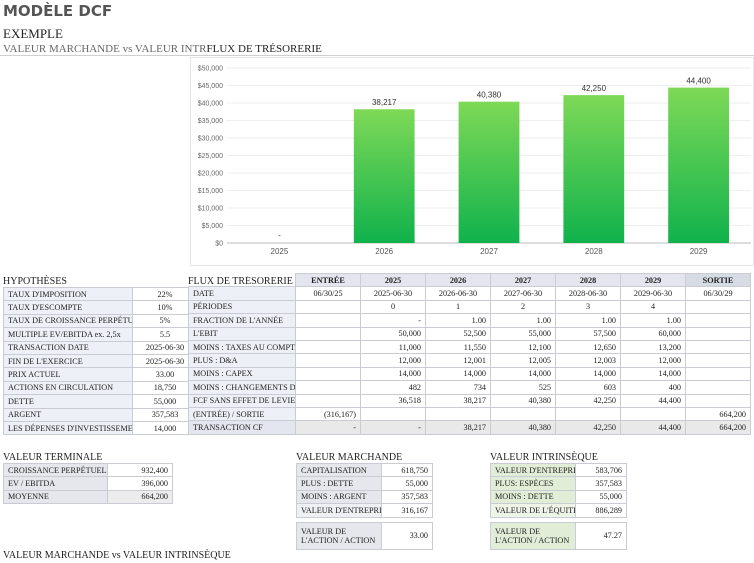 This screenshot has width=754, height=563. What do you see at coordinates (489, 251) in the screenshot?
I see `chart-x-tick-label: 2027` at bounding box center [489, 251].